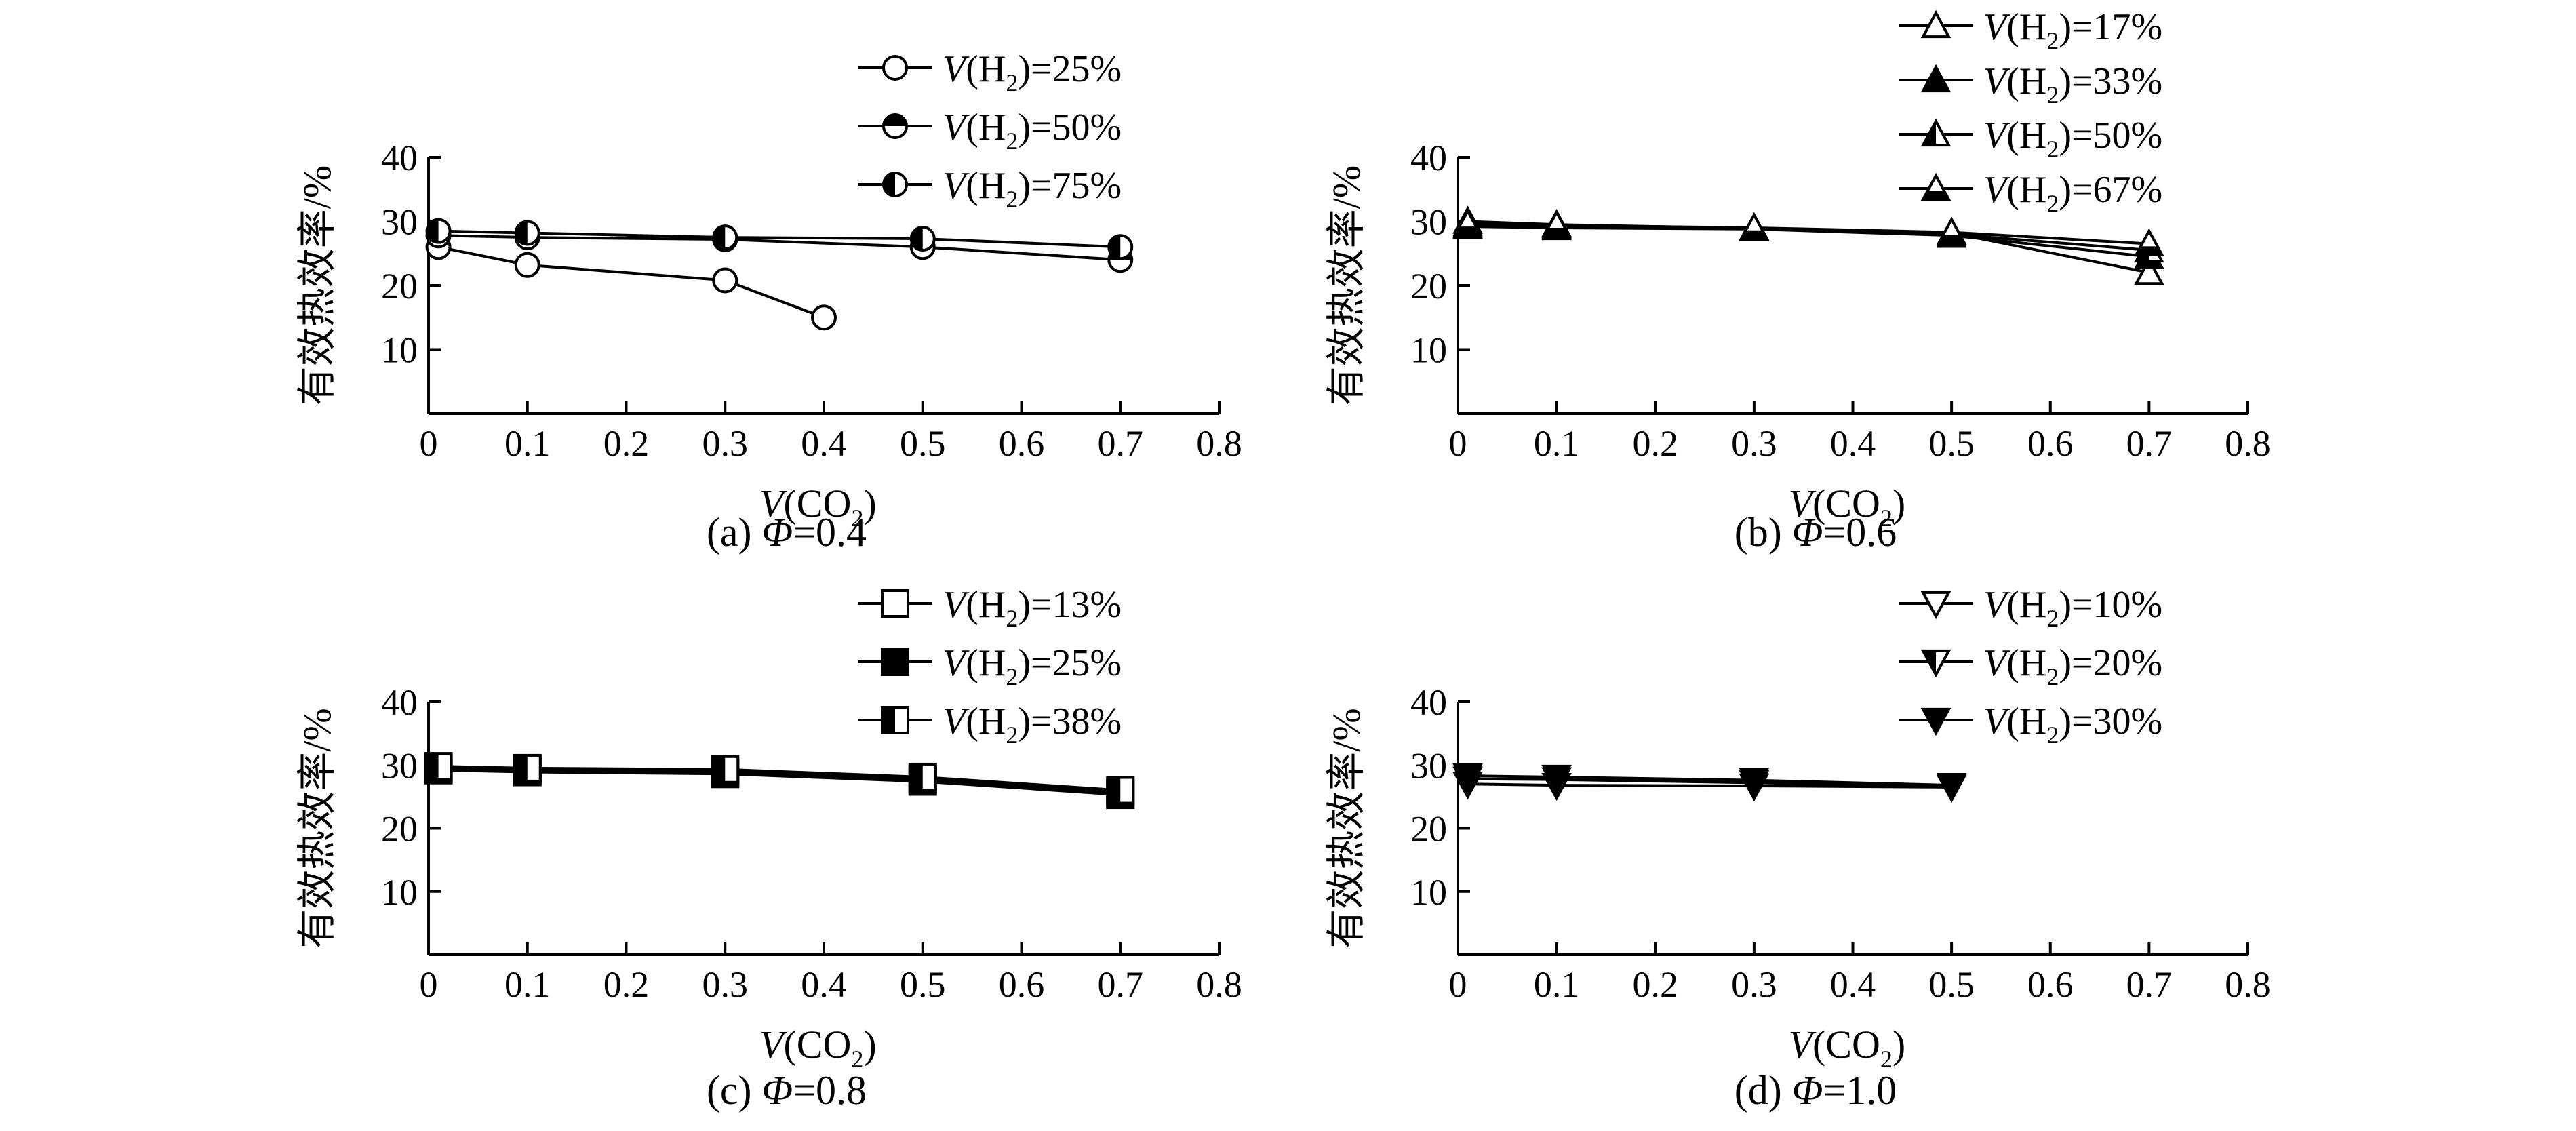 The image size is (2576, 1131). What do you see at coordinates (1032, 725) in the screenshot?
I see `legend-label: V(H2)=38%` at bounding box center [1032, 725].